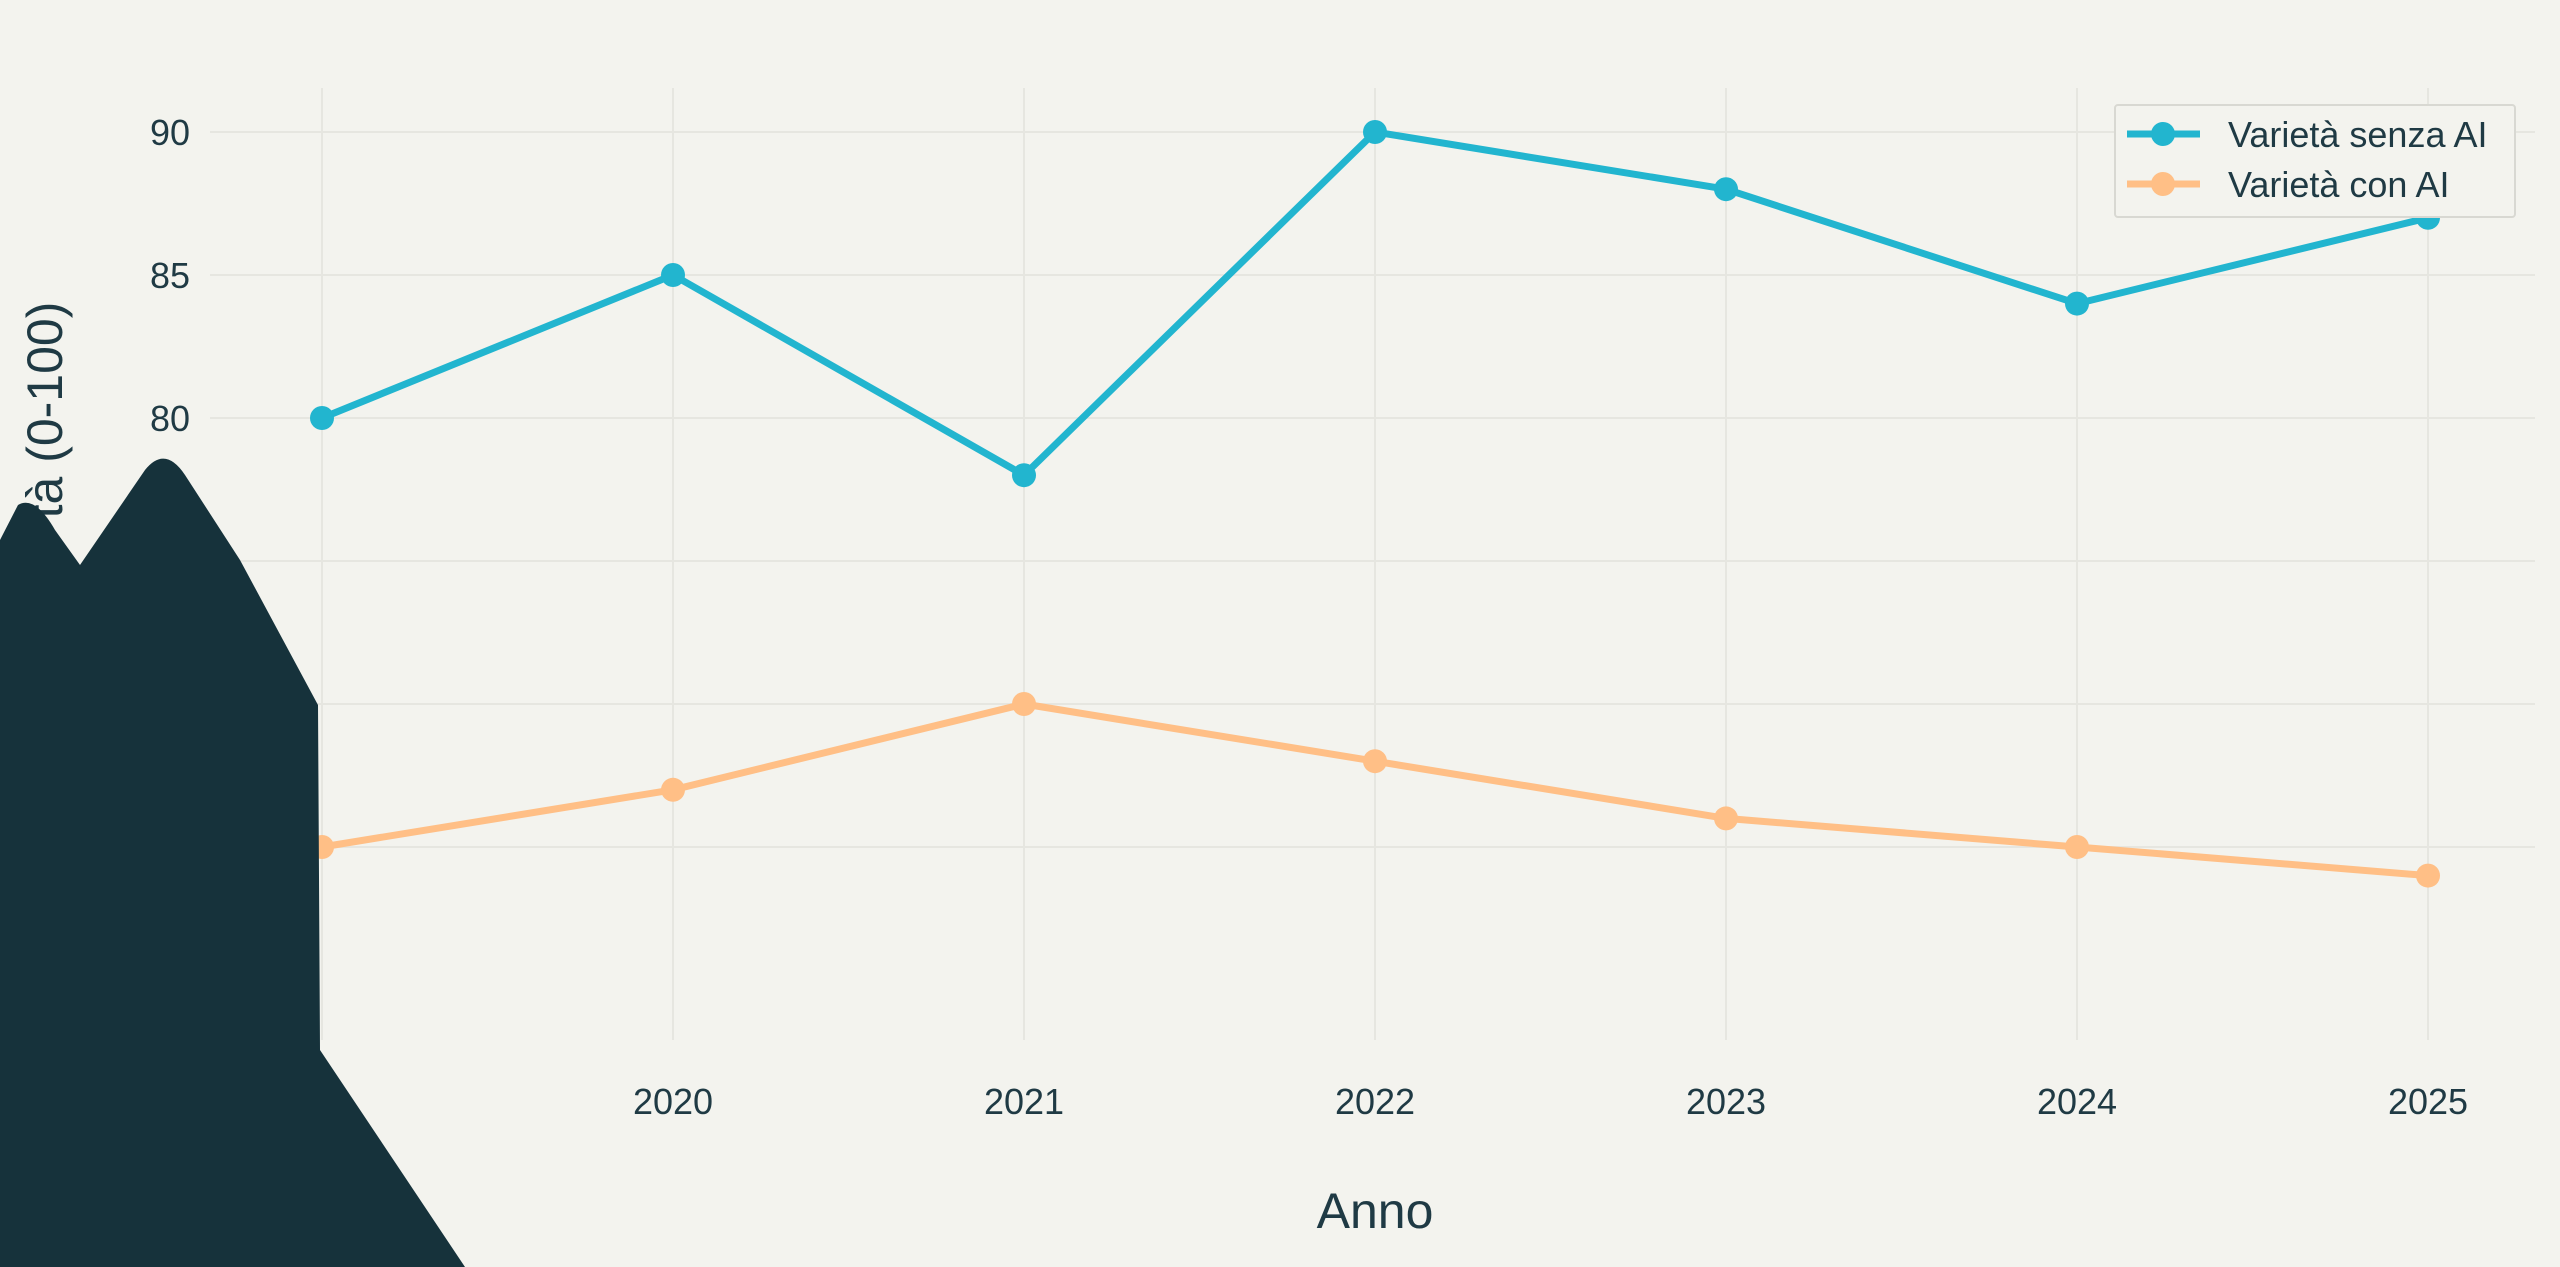 This screenshot has height=1267, width=2560. I want to click on x-tick-label: 2024, so click(2077, 1101).